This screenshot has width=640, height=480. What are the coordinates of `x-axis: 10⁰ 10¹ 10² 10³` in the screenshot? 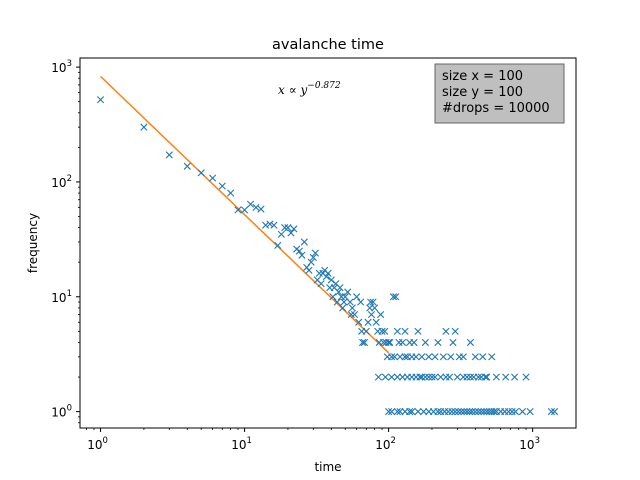 It's located at (313, 440).